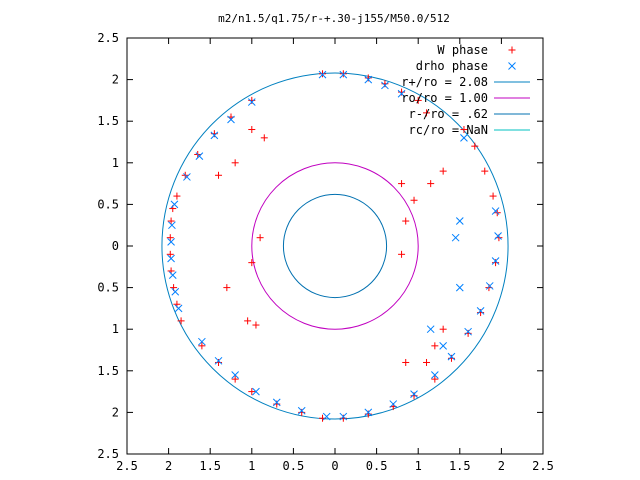 The height and width of the screenshot is (480, 640). I want to click on reference-circle, so click(335, 246).